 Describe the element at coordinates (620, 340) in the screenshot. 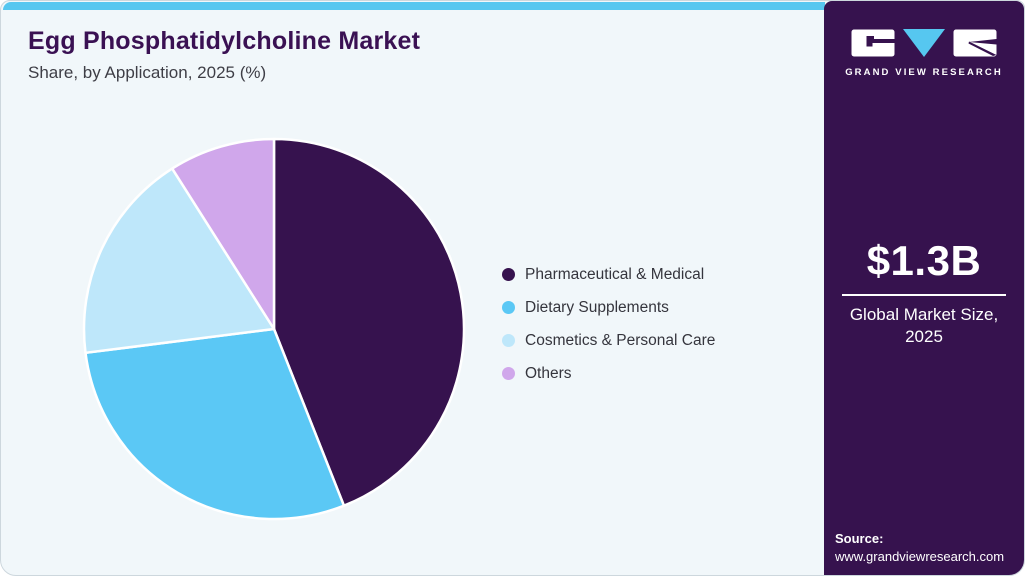

I see `legend-label: Cosmetics & Personal Care` at that location.